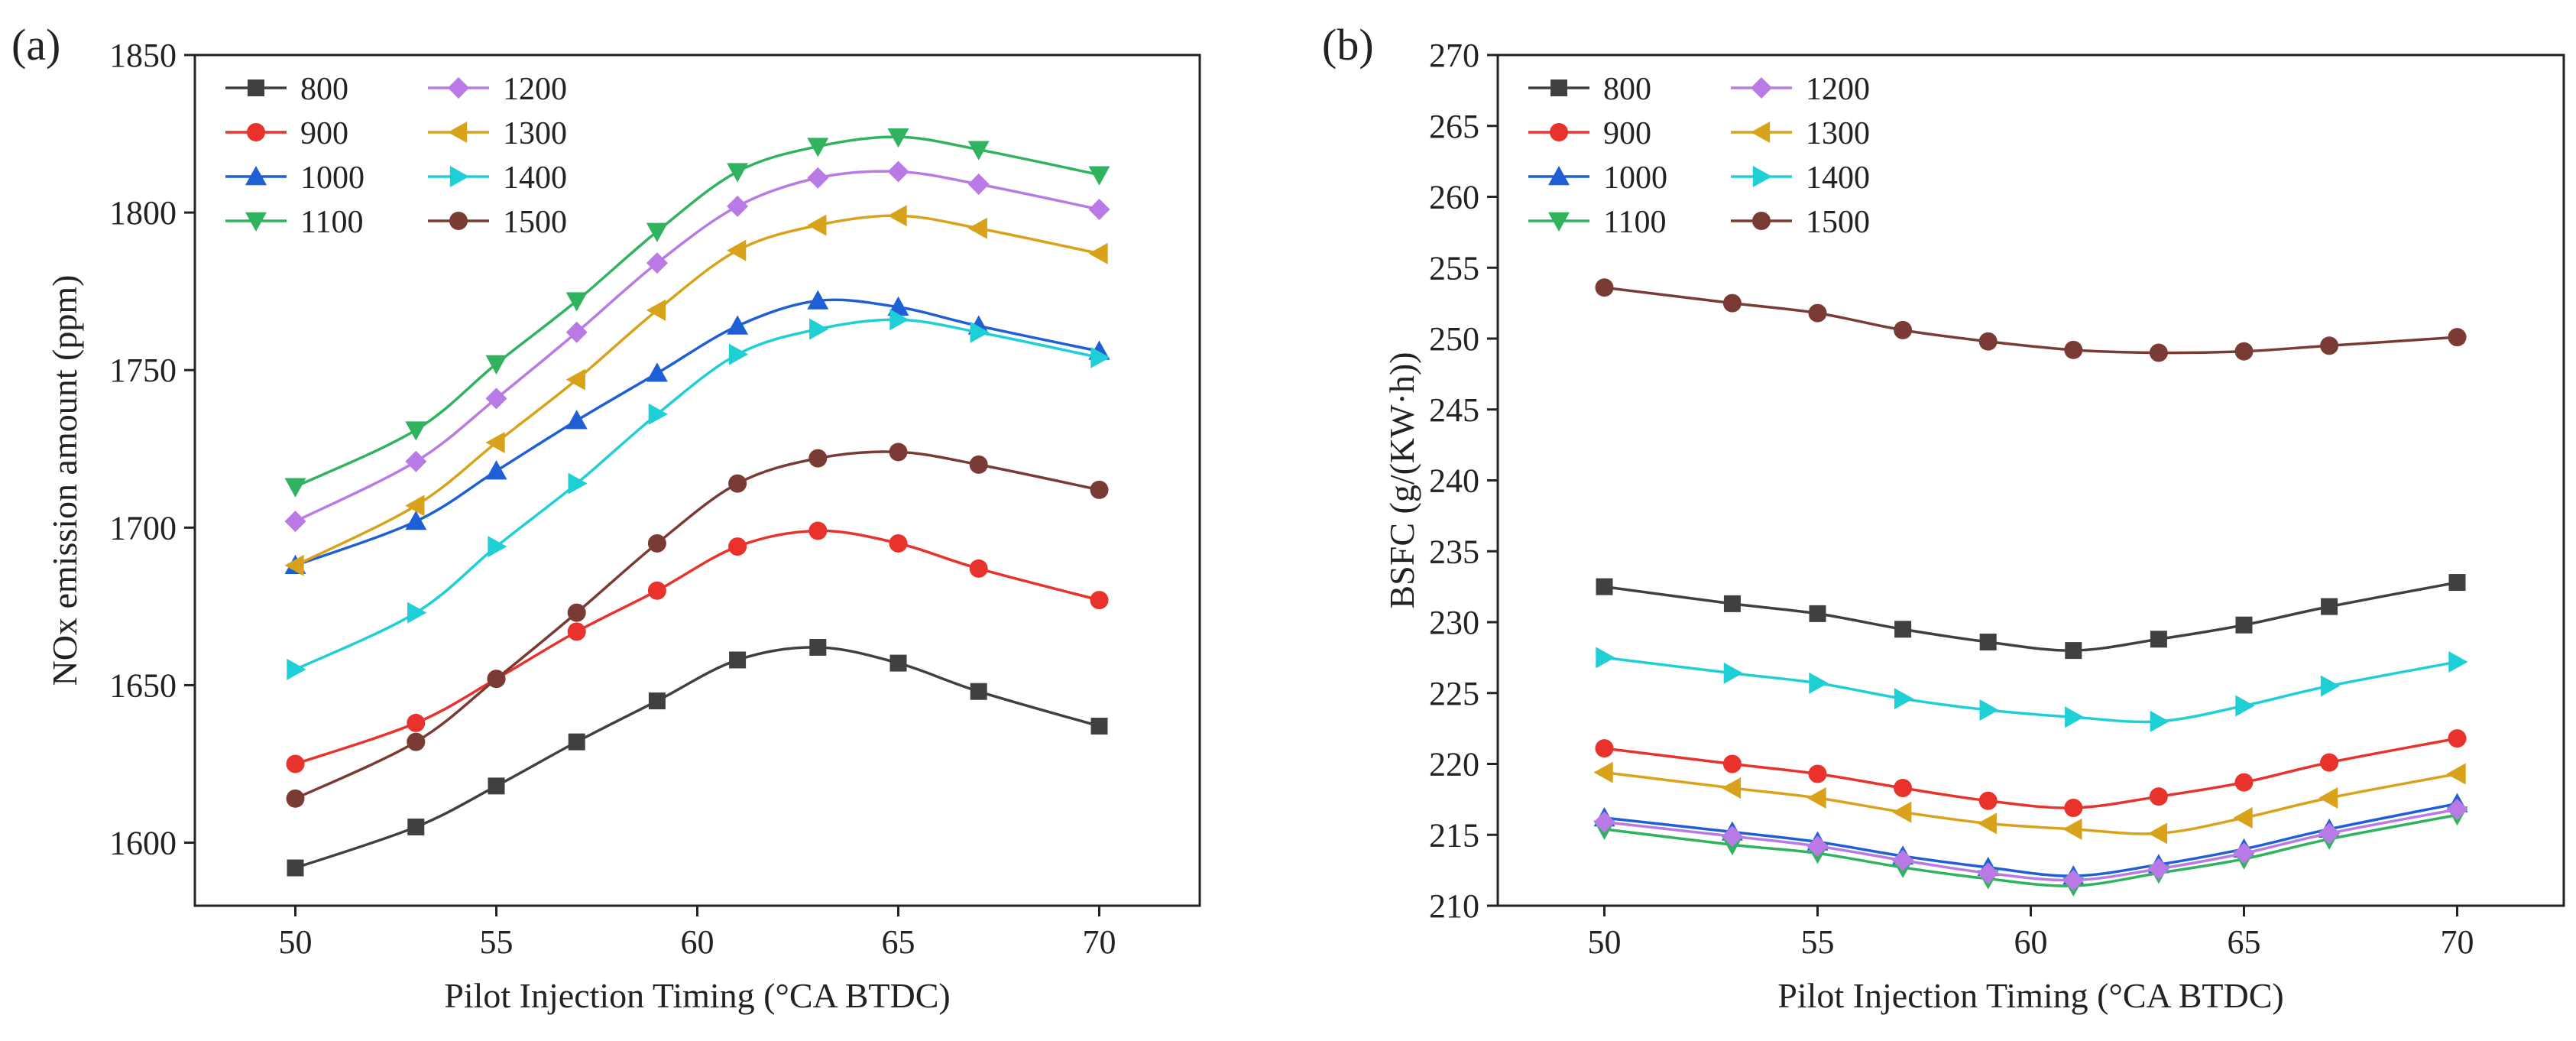 The image size is (2576, 1041). Describe the element at coordinates (1454, 126) in the screenshot. I see `y-tick-label: 265` at that location.